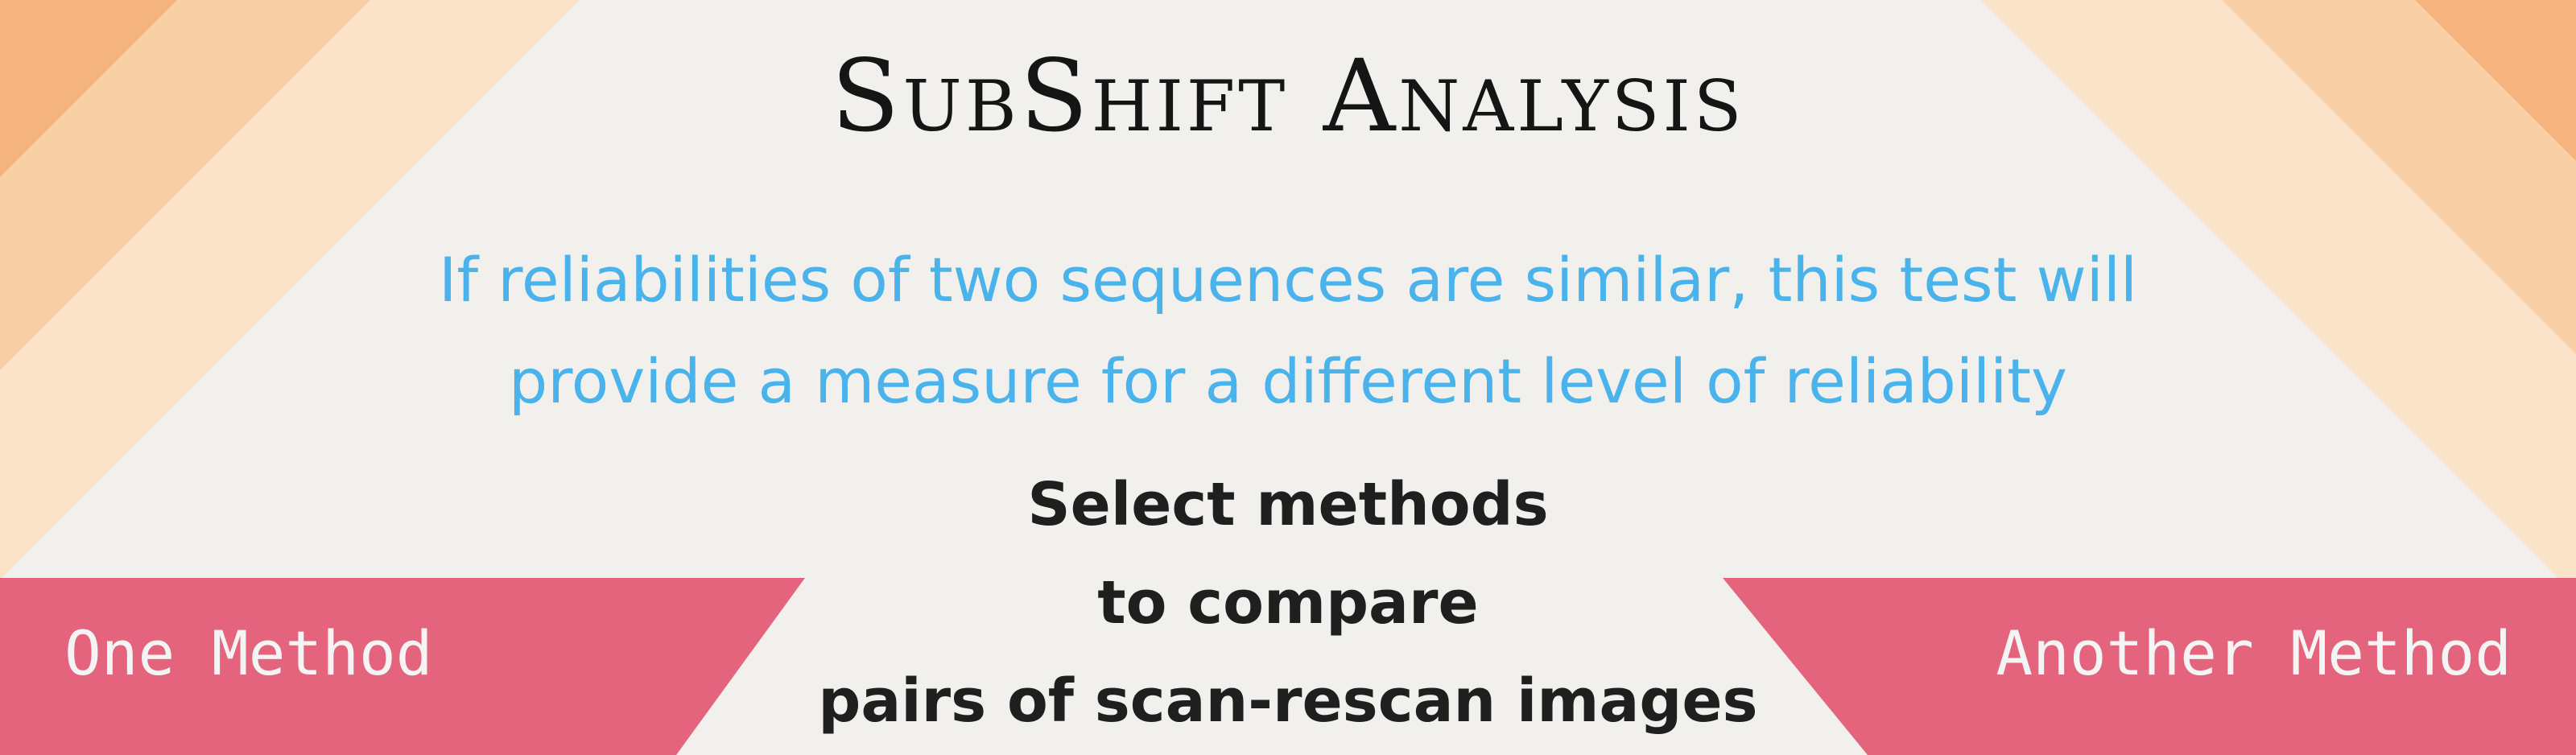 This screenshot has width=2576, height=755. What do you see at coordinates (1288, 505) in the screenshot?
I see `select-prompt-line-1: Select methods` at bounding box center [1288, 505].